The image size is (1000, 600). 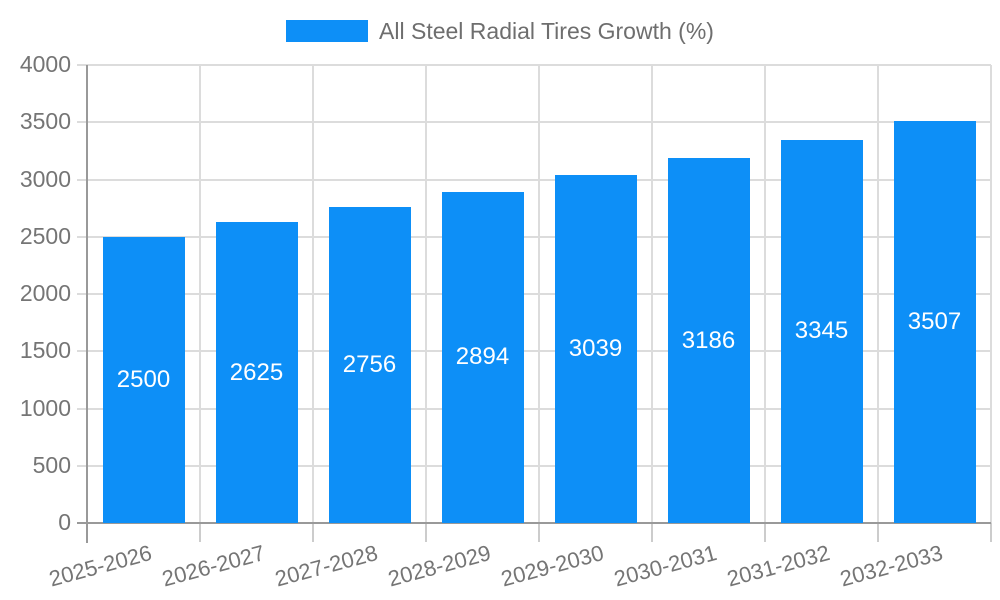 I want to click on bar-value-label: 3507, so click(x=934, y=322).